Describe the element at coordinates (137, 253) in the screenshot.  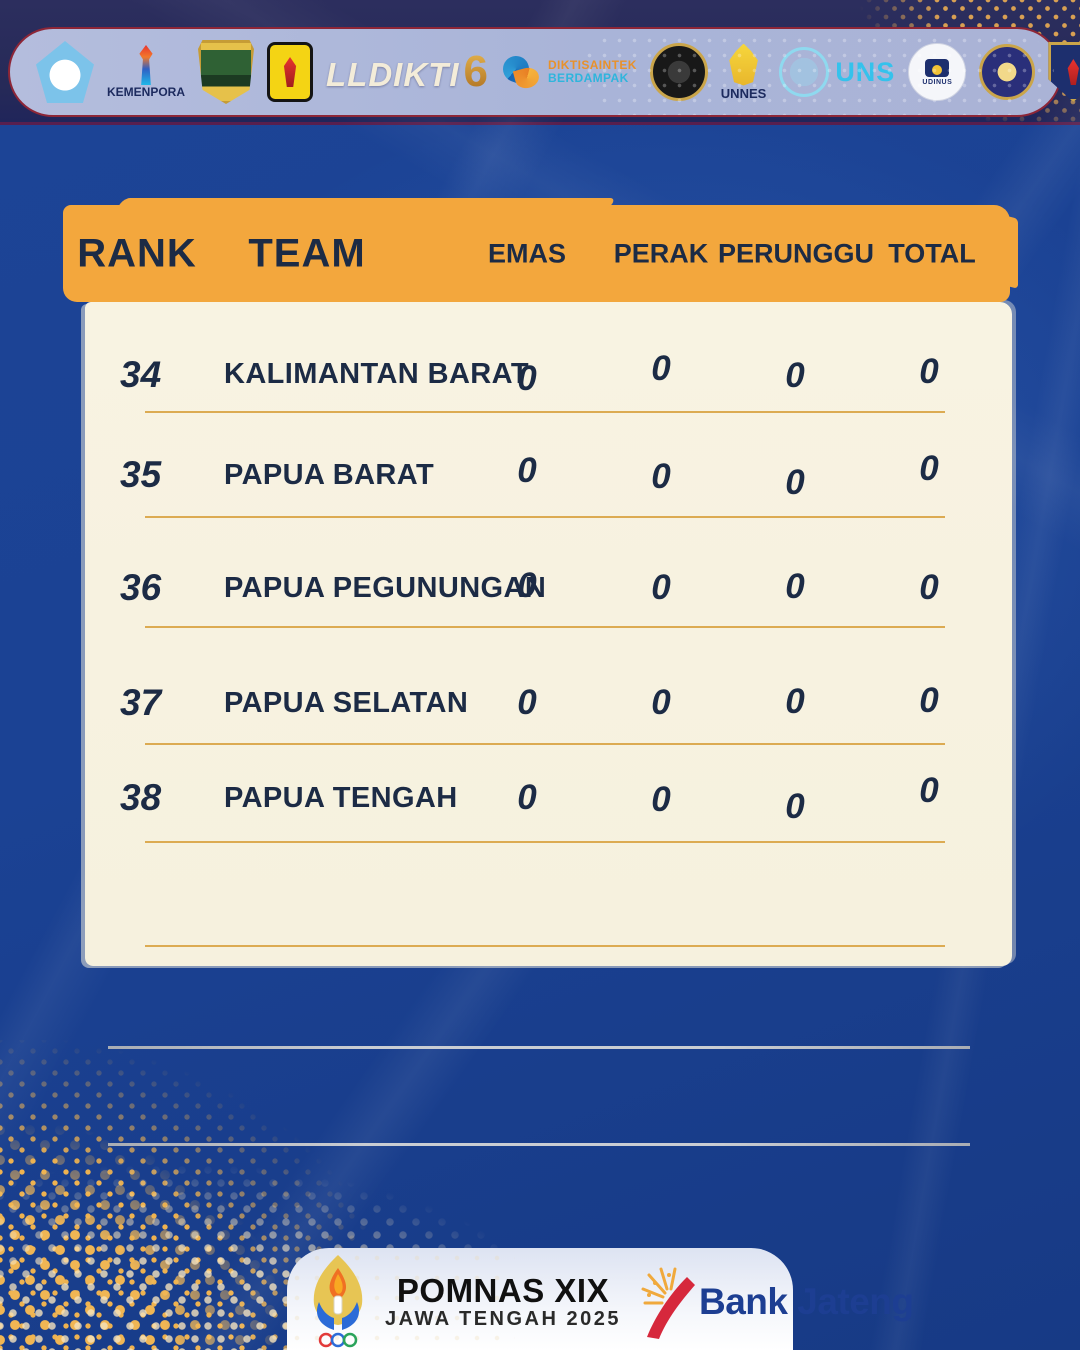
I see `column-header-rank: RANK` at that location.